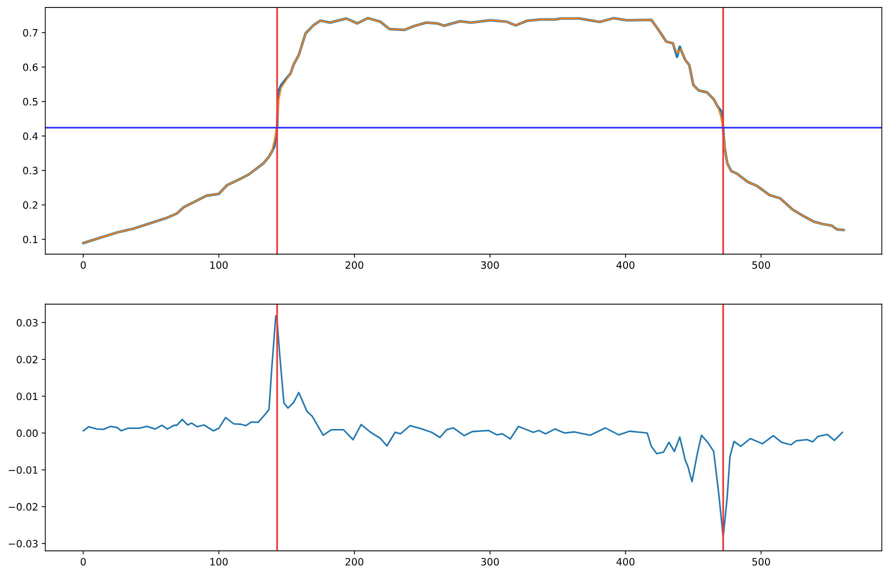 The image size is (888, 575). Describe the element at coordinates (30, 136) in the screenshot. I see `y-tick-label: 0.4` at that location.